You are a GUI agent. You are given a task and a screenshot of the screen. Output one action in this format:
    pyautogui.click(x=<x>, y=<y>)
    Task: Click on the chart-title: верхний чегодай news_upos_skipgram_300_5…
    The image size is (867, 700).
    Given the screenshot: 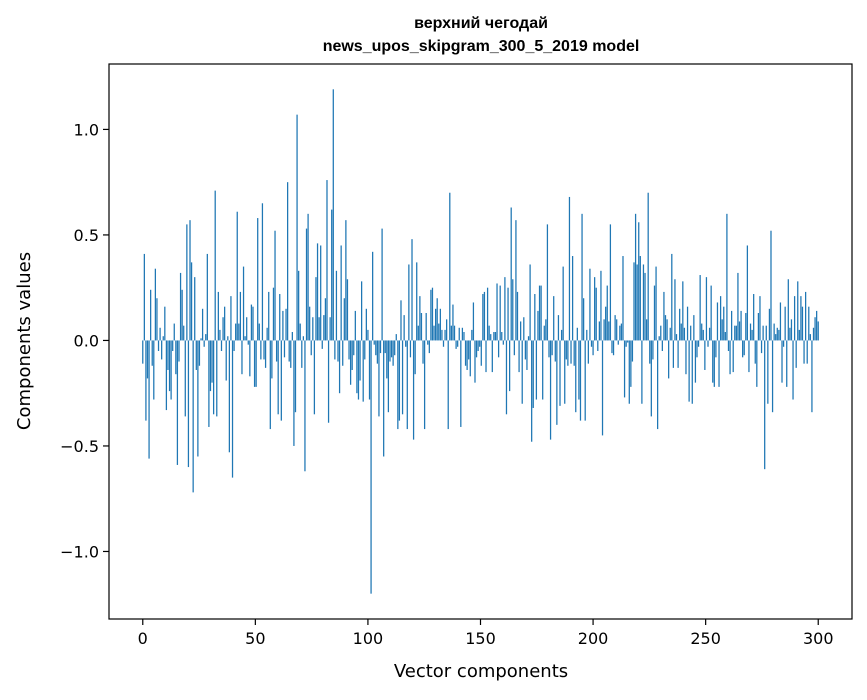 What is the action you would take?
    pyautogui.click(x=481, y=35)
    